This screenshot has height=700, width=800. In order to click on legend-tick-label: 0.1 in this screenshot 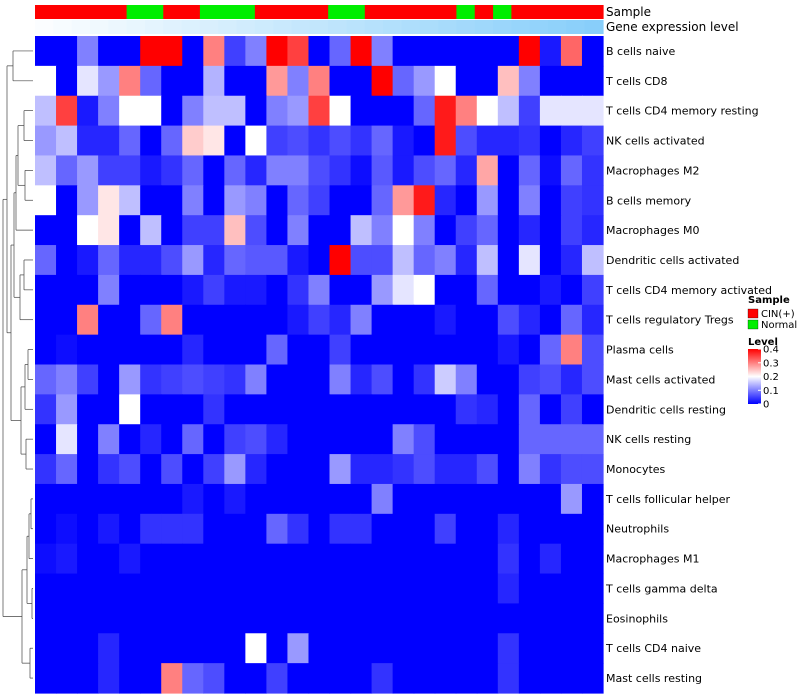, I will do `click(771, 391)`.